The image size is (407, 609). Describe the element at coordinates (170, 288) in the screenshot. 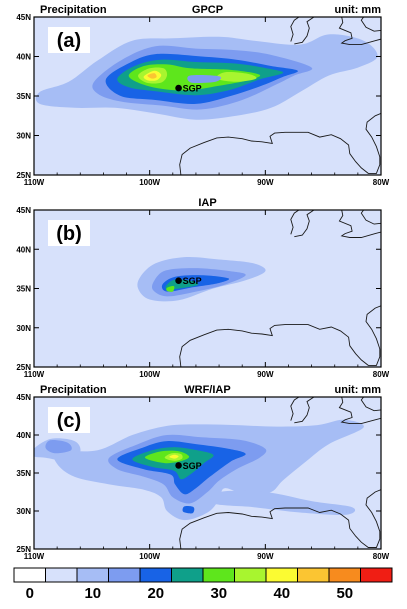

I see `precip-region-25mm` at that location.